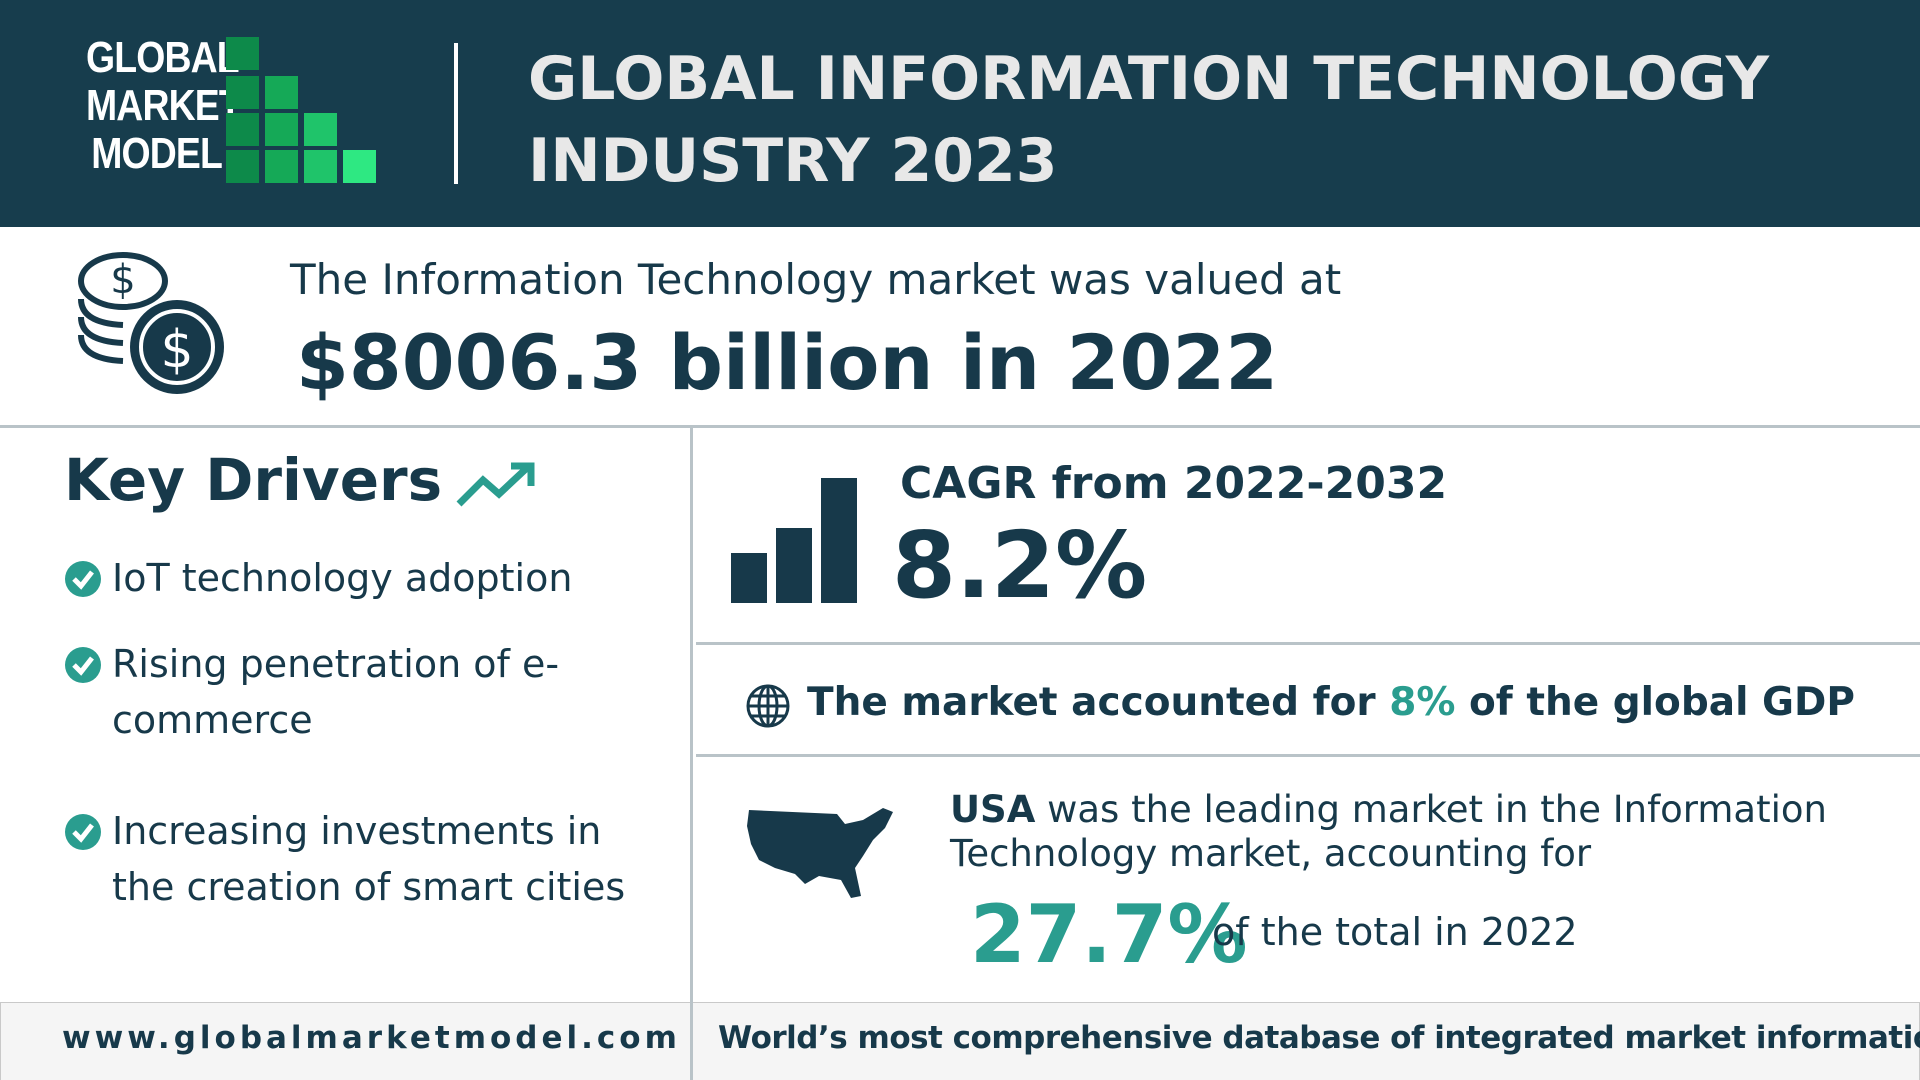  I want to click on usa-country: USA, so click(993, 809).